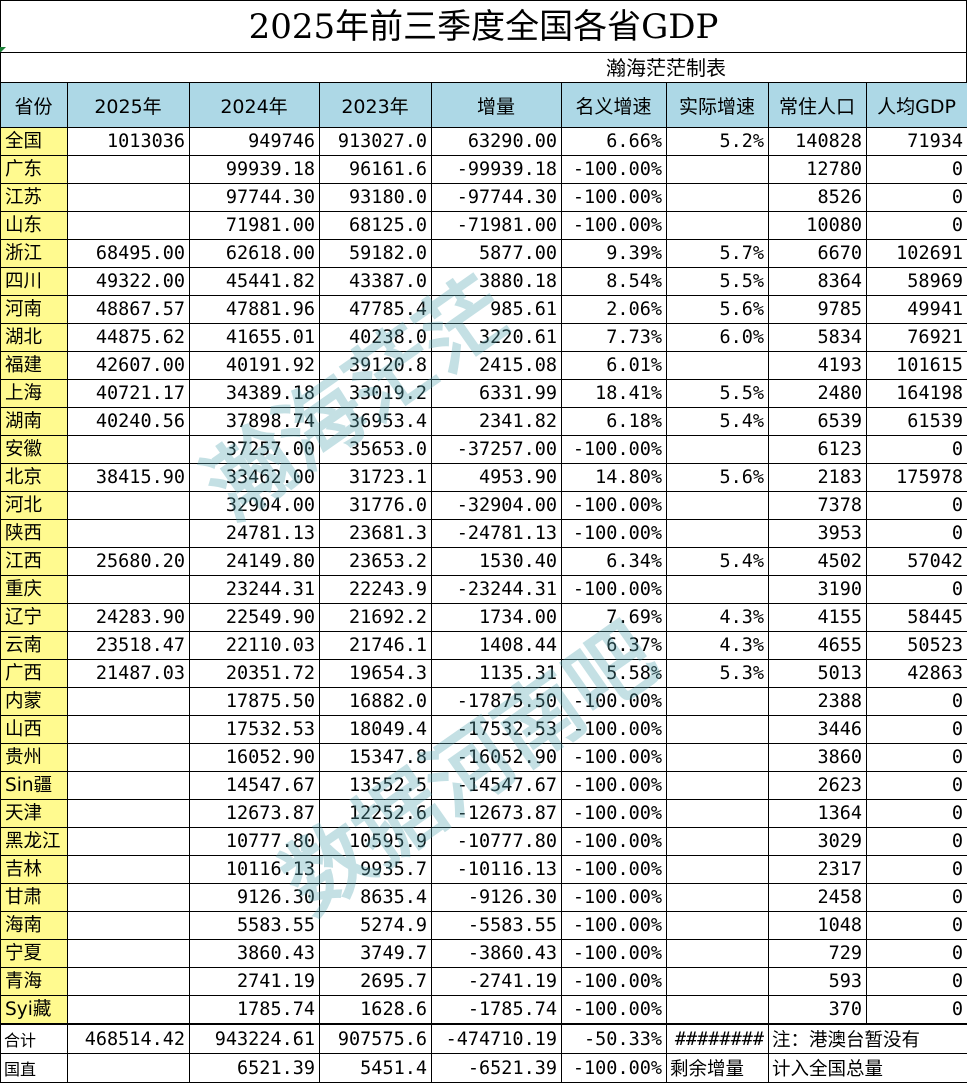  Describe the element at coordinates (818, 534) in the screenshot. I see `cell-population: 3953` at that location.